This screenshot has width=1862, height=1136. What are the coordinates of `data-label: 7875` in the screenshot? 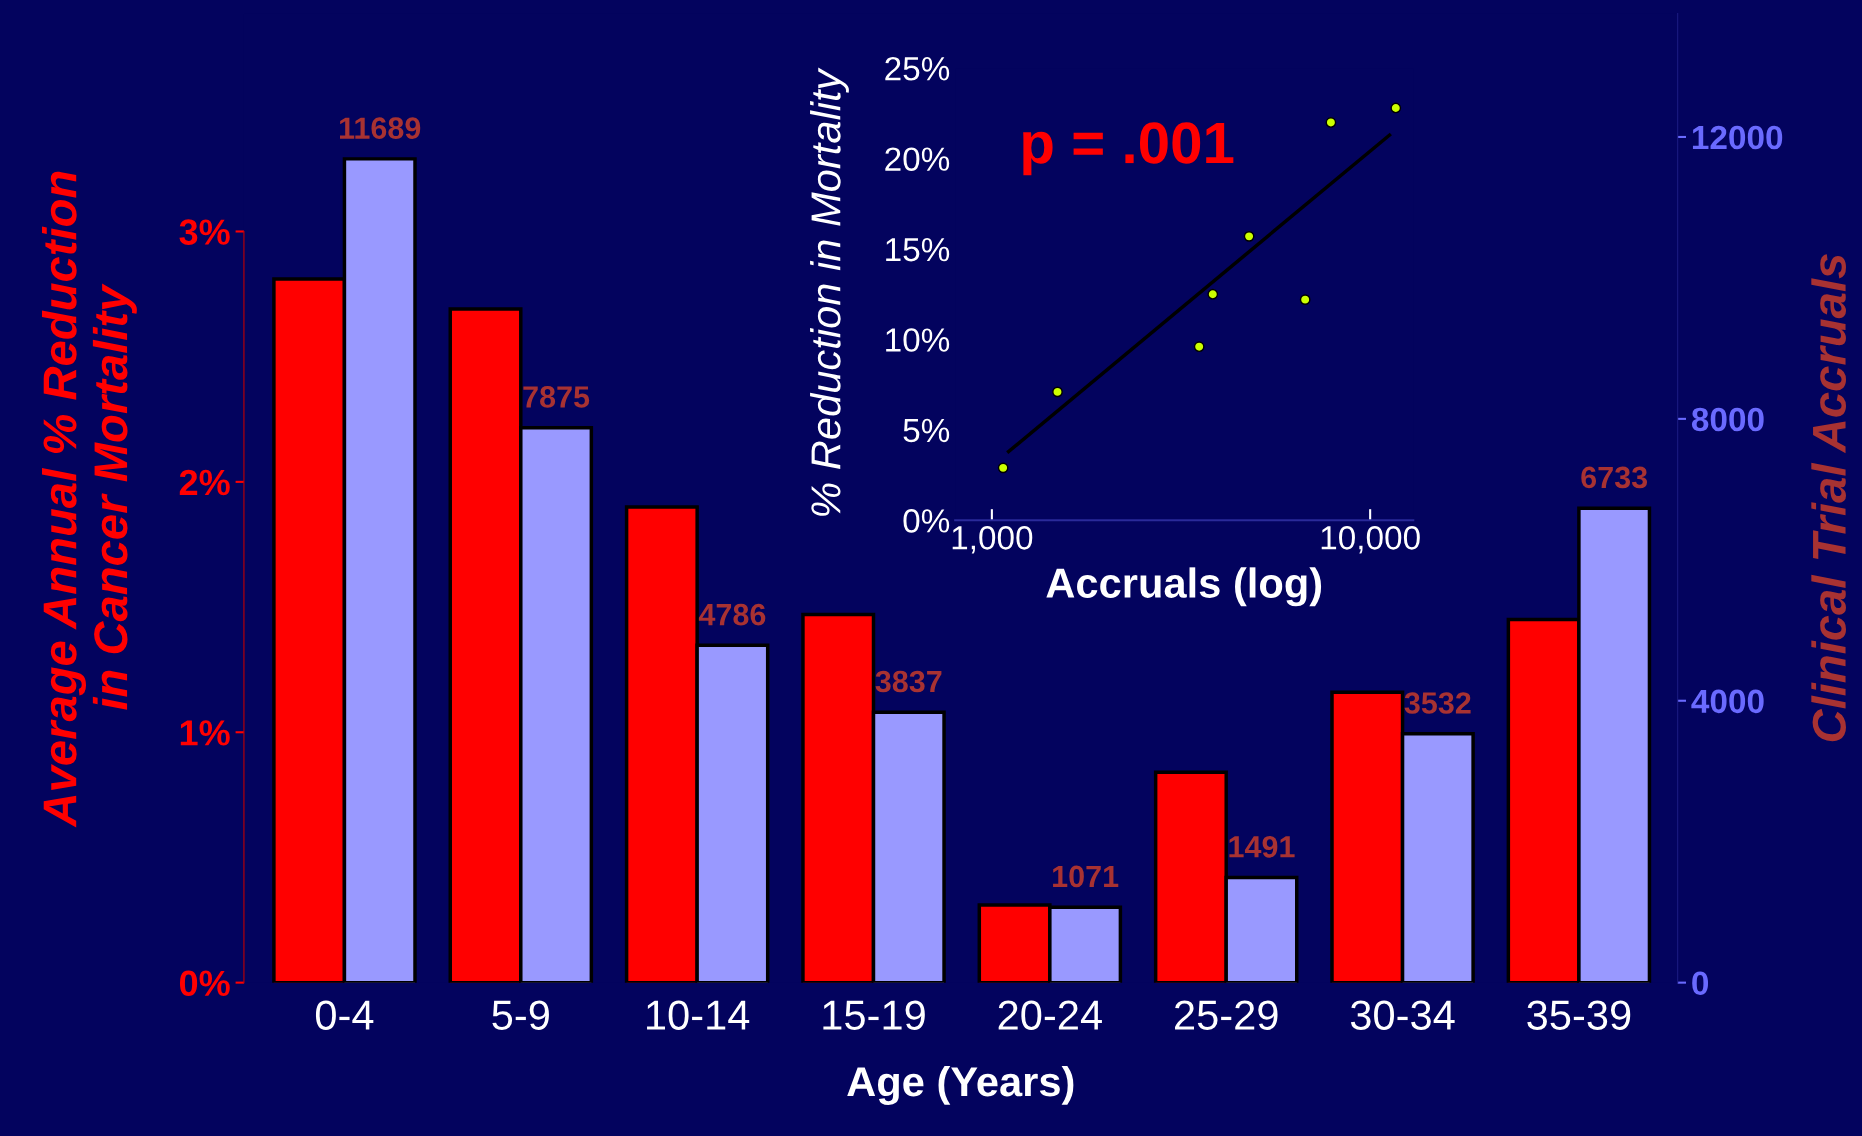 It's located at (556, 397).